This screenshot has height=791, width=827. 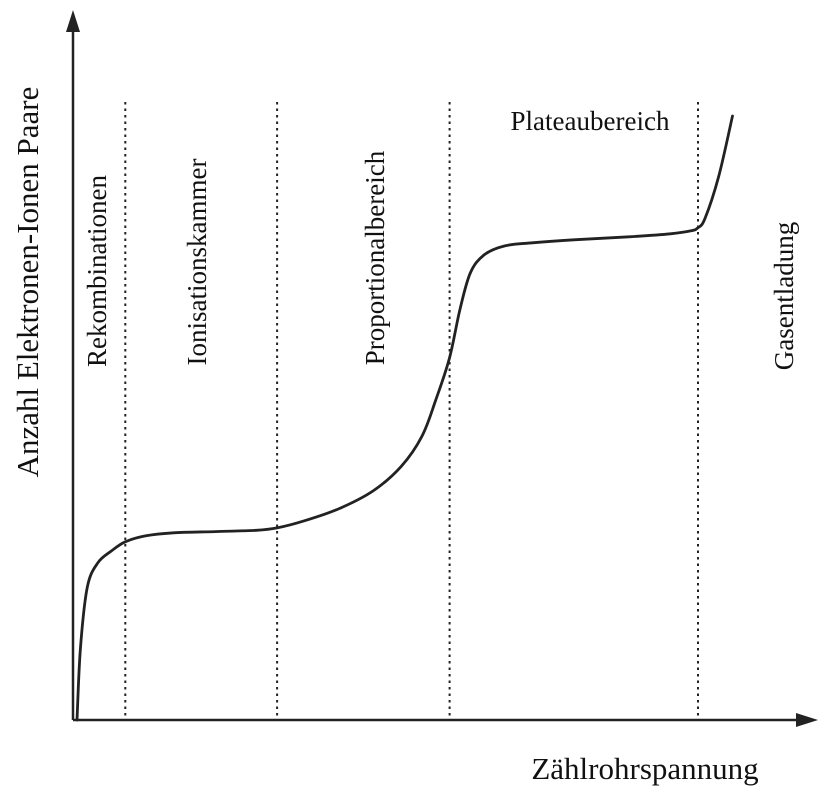 I want to click on y-axis-arrow-icon, so click(x=73, y=21).